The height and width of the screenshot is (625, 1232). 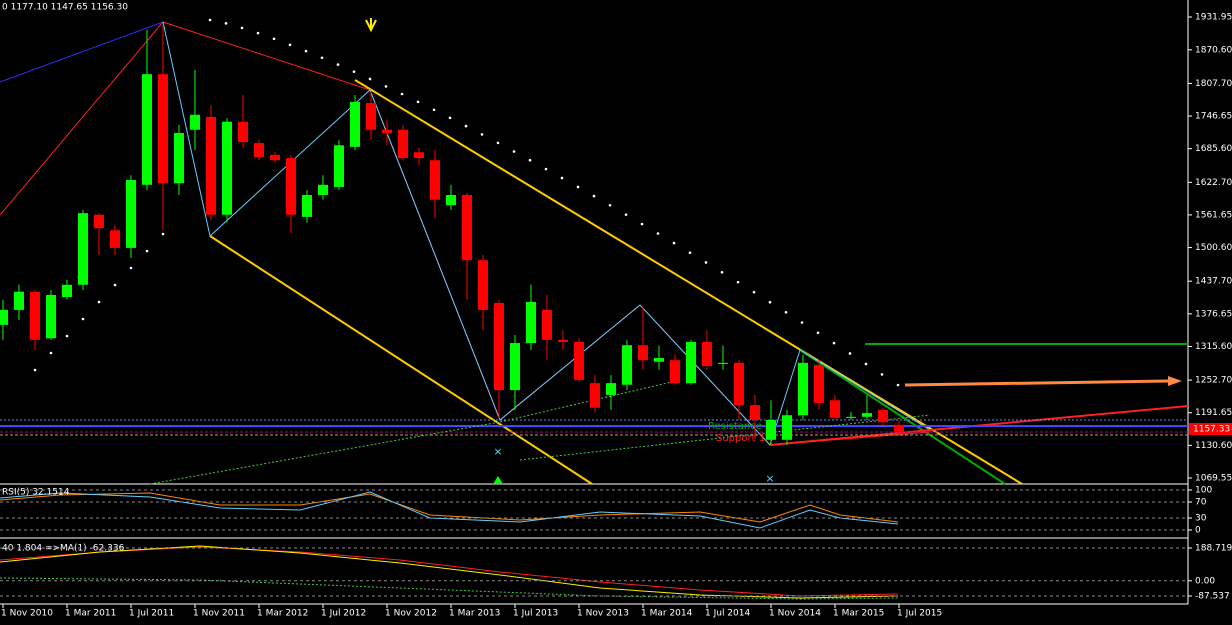 What do you see at coordinates (343, 614) in the screenshot?
I see `x-tick-label: 1 Jul 2012` at bounding box center [343, 614].